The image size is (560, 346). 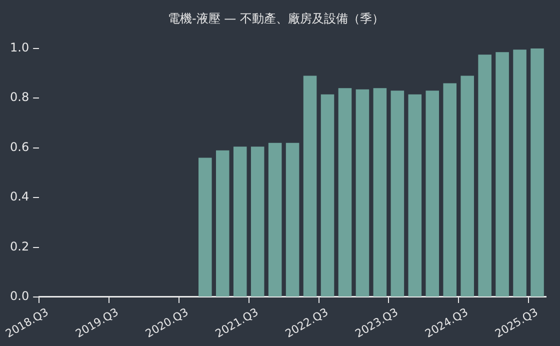 I want to click on chart-title: 電機-液壓 — 不動產、廠房及設備（季）, so click(x=276, y=18).